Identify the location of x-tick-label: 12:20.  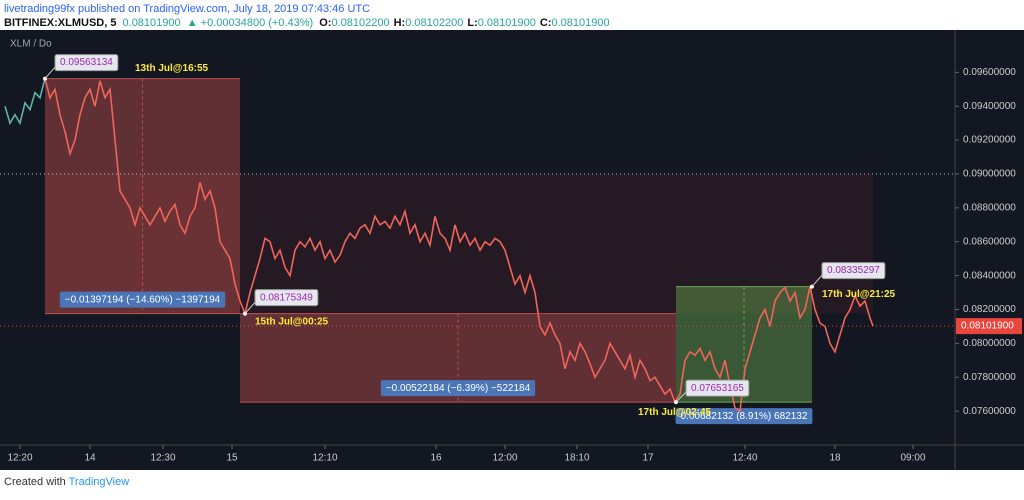
(19, 458).